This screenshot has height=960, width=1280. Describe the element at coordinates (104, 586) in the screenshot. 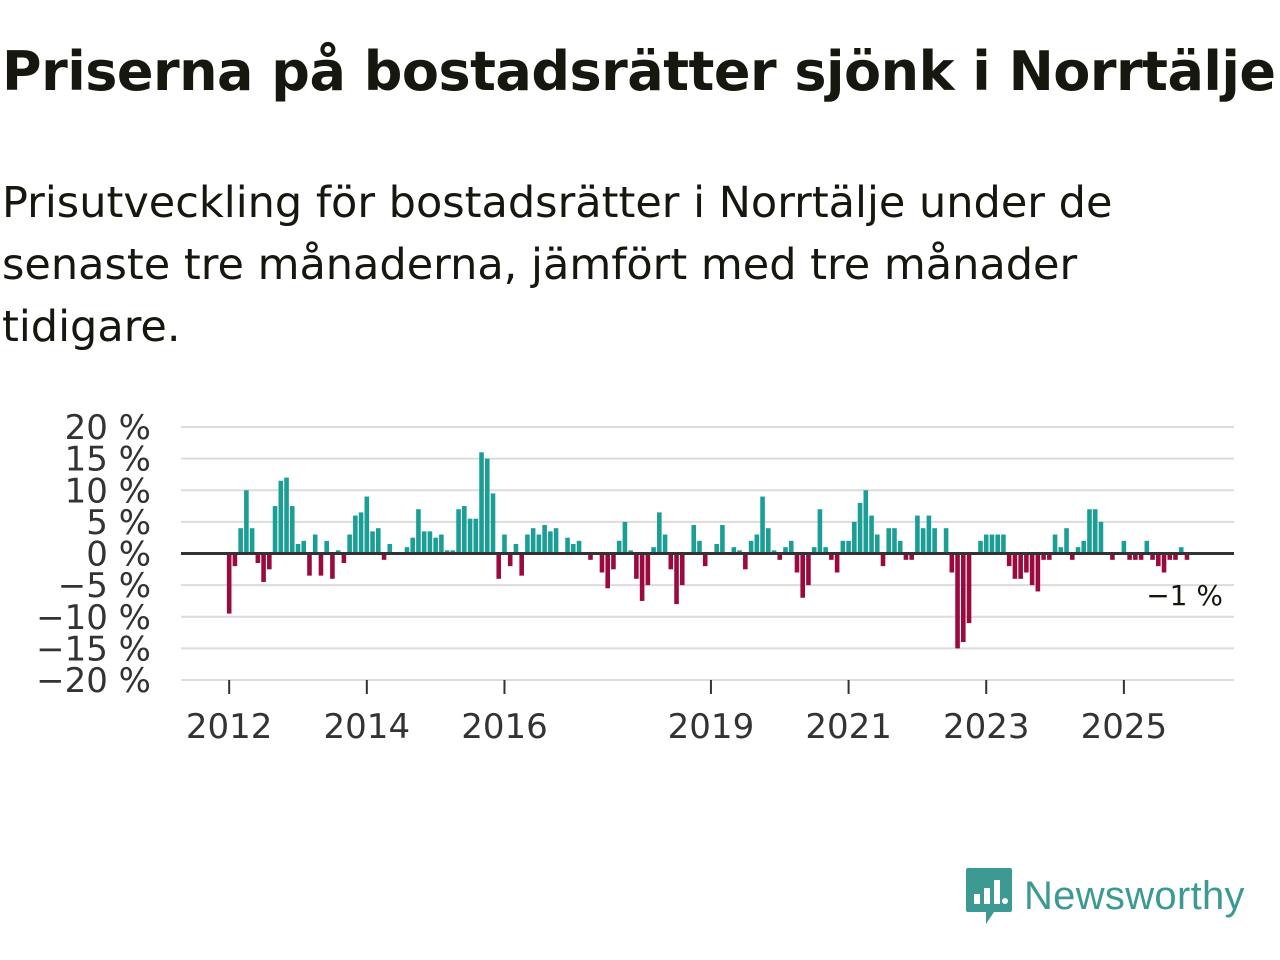

I see `y-tick-label: −5 %` at that location.